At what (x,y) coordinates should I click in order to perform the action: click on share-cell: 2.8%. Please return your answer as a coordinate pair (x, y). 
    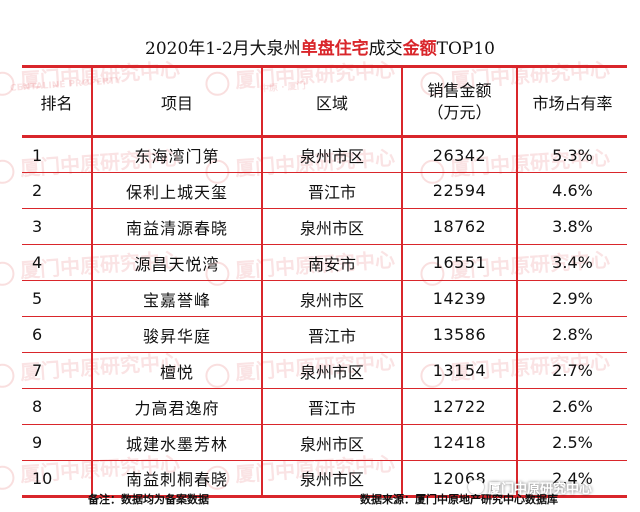
    Looking at the image, I should click on (571, 334).